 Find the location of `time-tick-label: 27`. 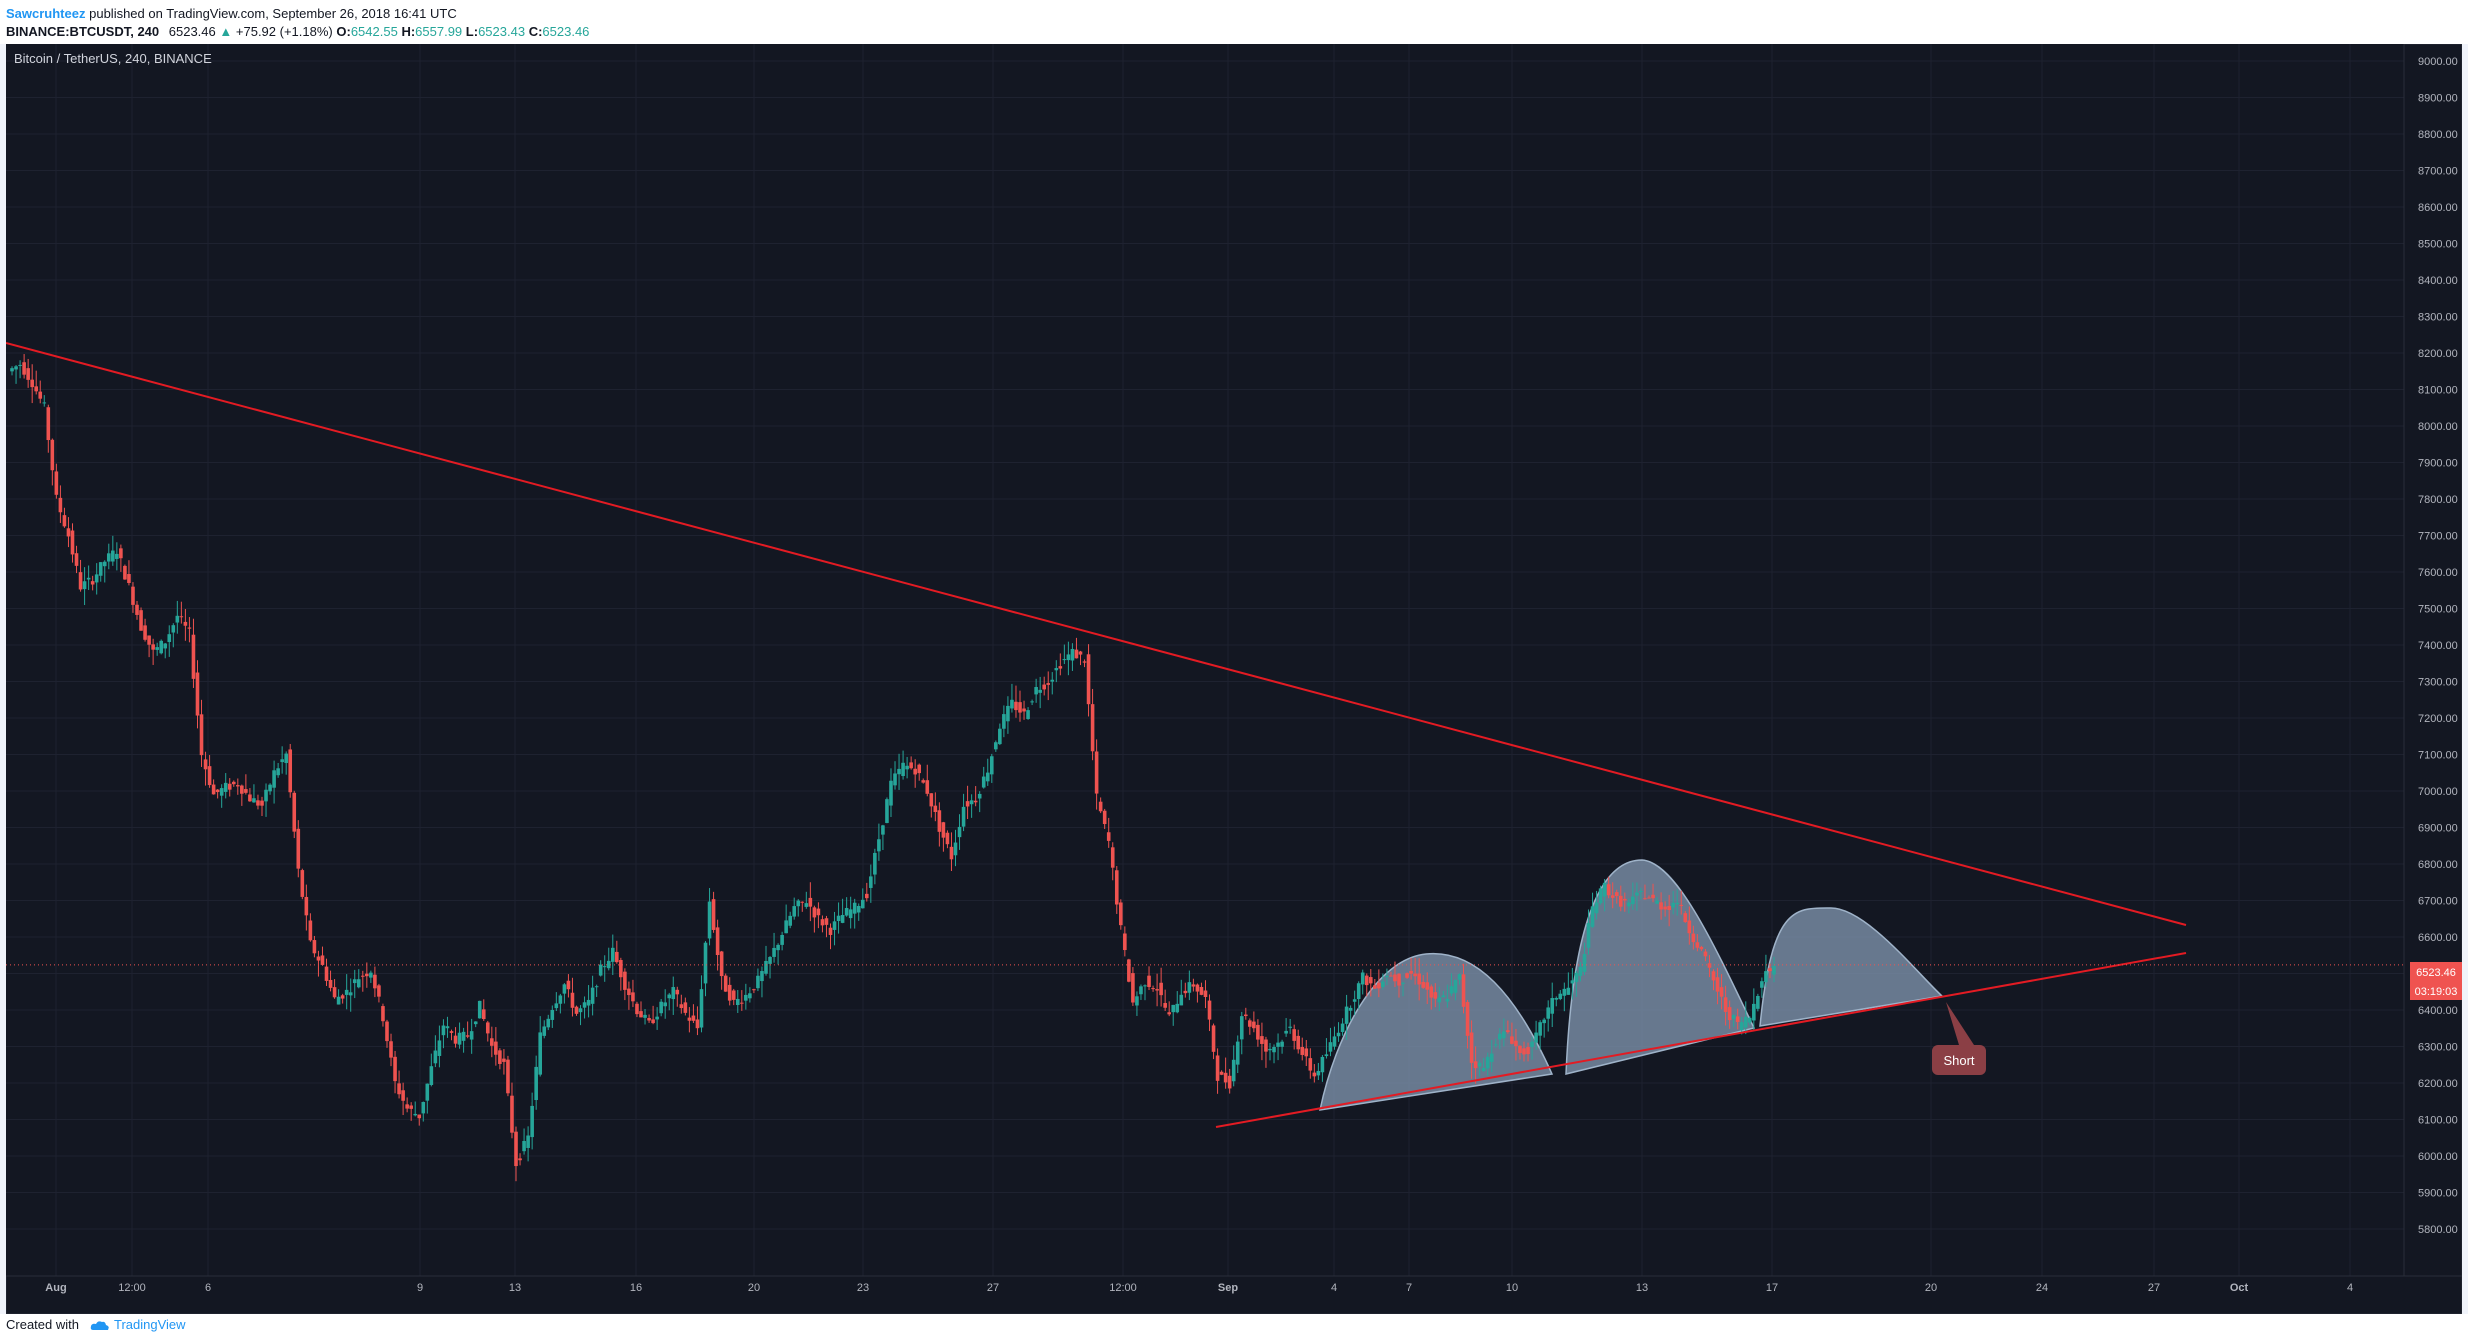

time-tick-label: 27 is located at coordinates (2154, 1288).